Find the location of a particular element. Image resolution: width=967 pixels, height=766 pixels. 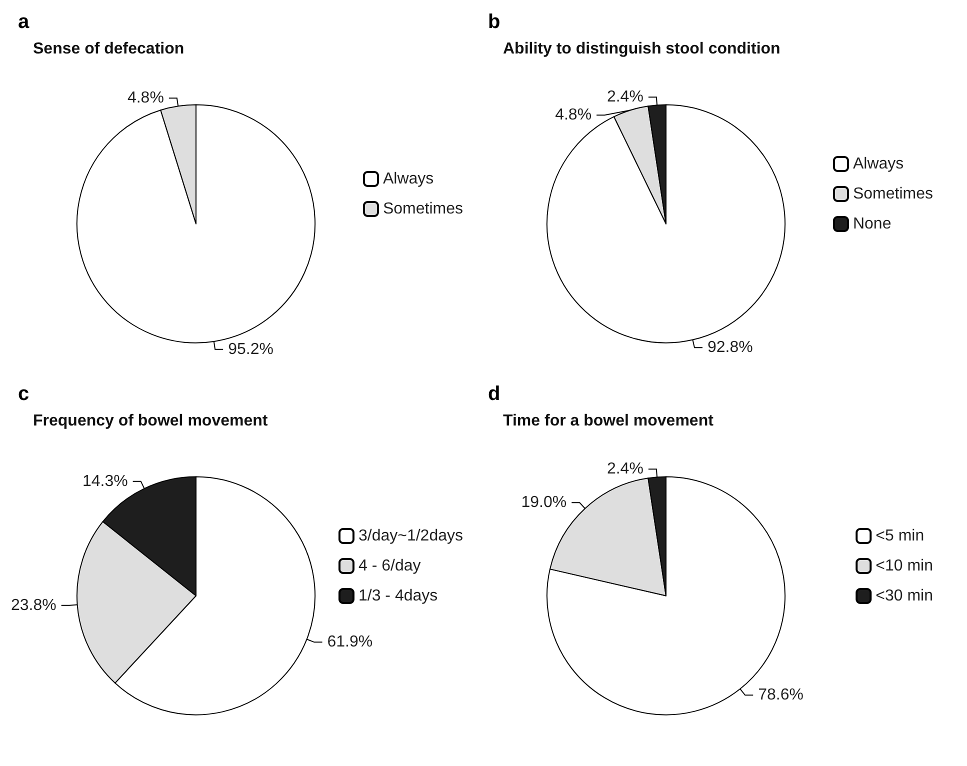

data-label: 95.2% is located at coordinates (251, 349).